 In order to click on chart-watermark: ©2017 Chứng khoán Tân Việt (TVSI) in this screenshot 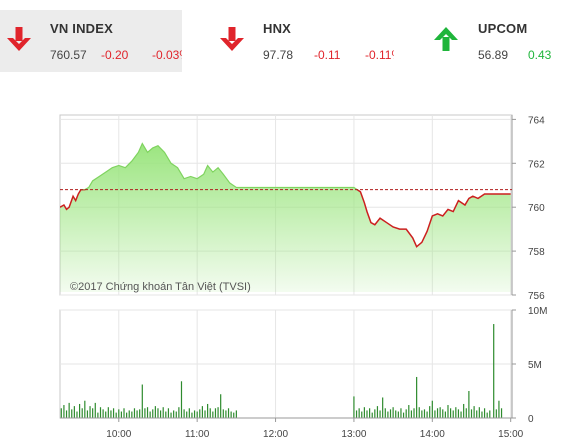, I will do `click(160, 287)`.